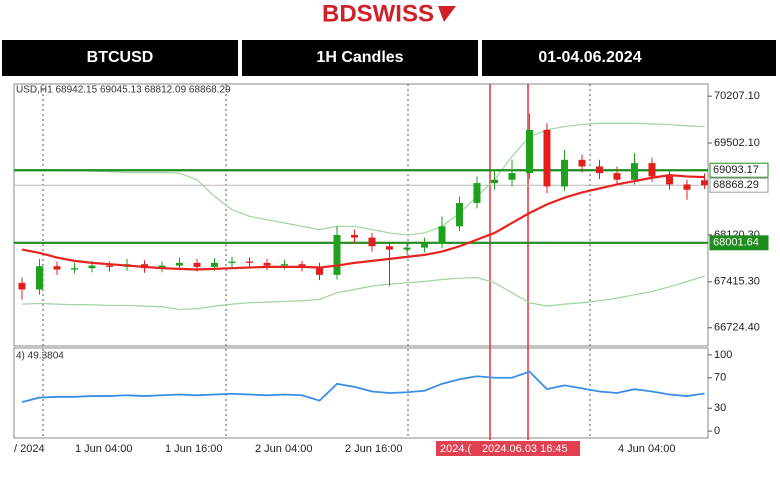 This screenshot has height=483, width=780. I want to click on last-price-box, so click(739, 185).